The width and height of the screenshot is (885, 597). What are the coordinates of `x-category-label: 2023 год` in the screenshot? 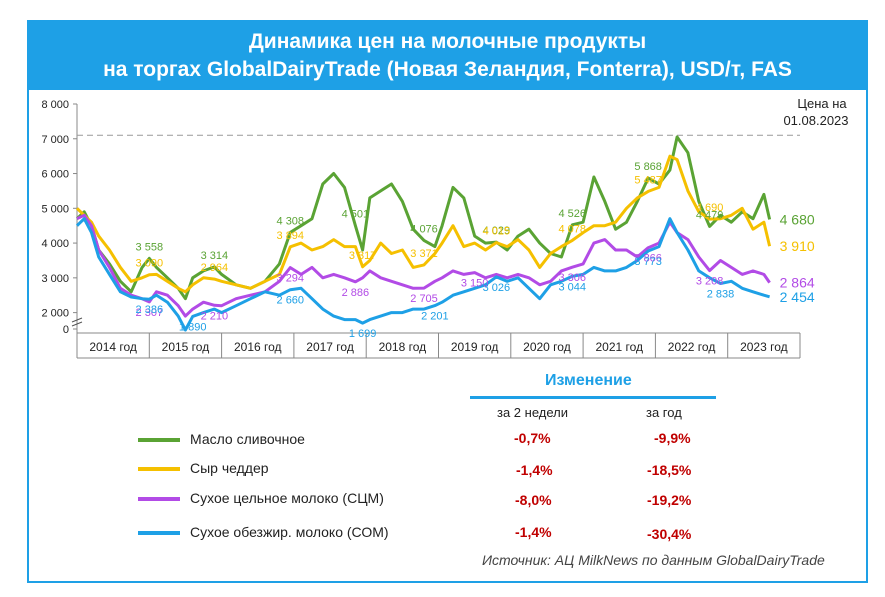 It's located at (764, 347).